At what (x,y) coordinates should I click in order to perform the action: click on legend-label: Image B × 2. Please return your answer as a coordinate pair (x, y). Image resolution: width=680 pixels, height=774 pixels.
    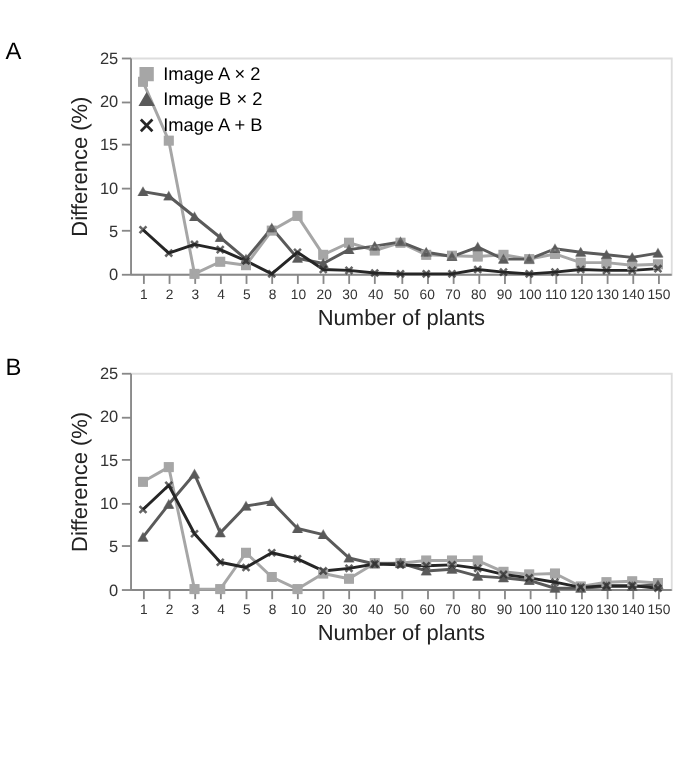
    Looking at the image, I should click on (213, 99).